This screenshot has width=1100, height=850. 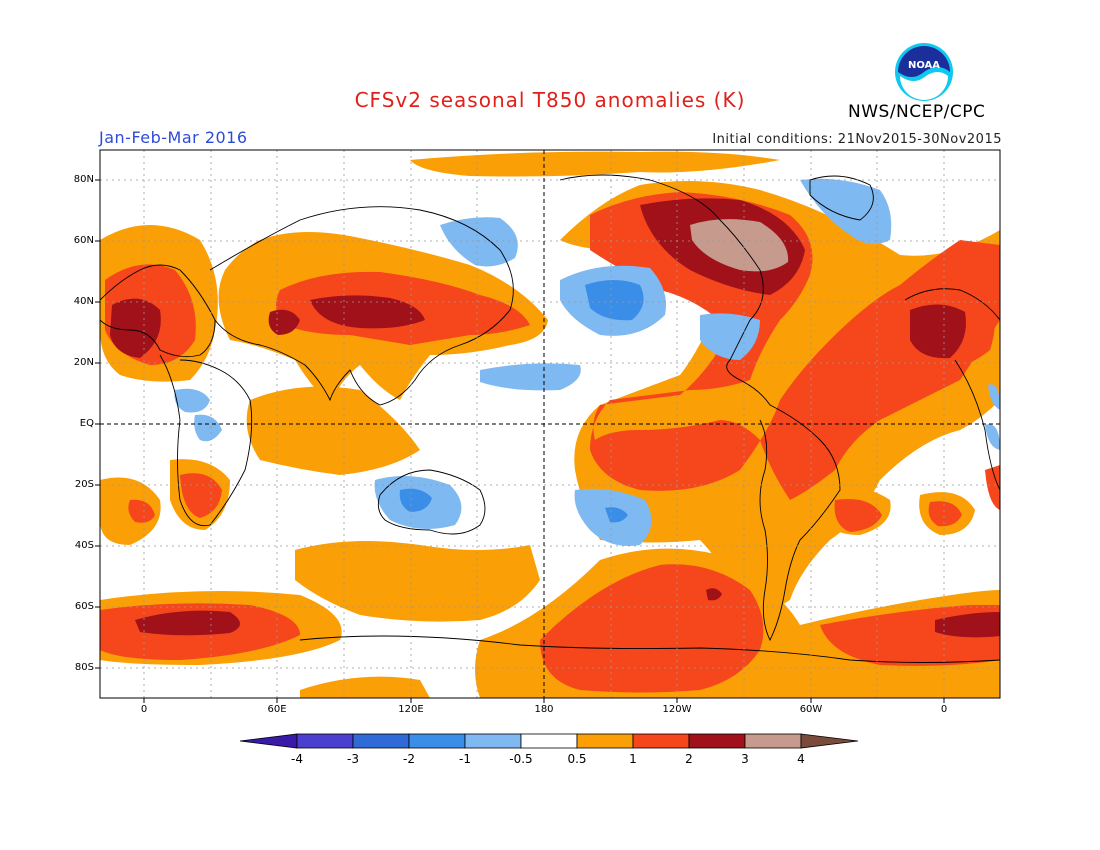 What do you see at coordinates (84, 484) in the screenshot?
I see `lat-label-20s: 20S` at bounding box center [84, 484].